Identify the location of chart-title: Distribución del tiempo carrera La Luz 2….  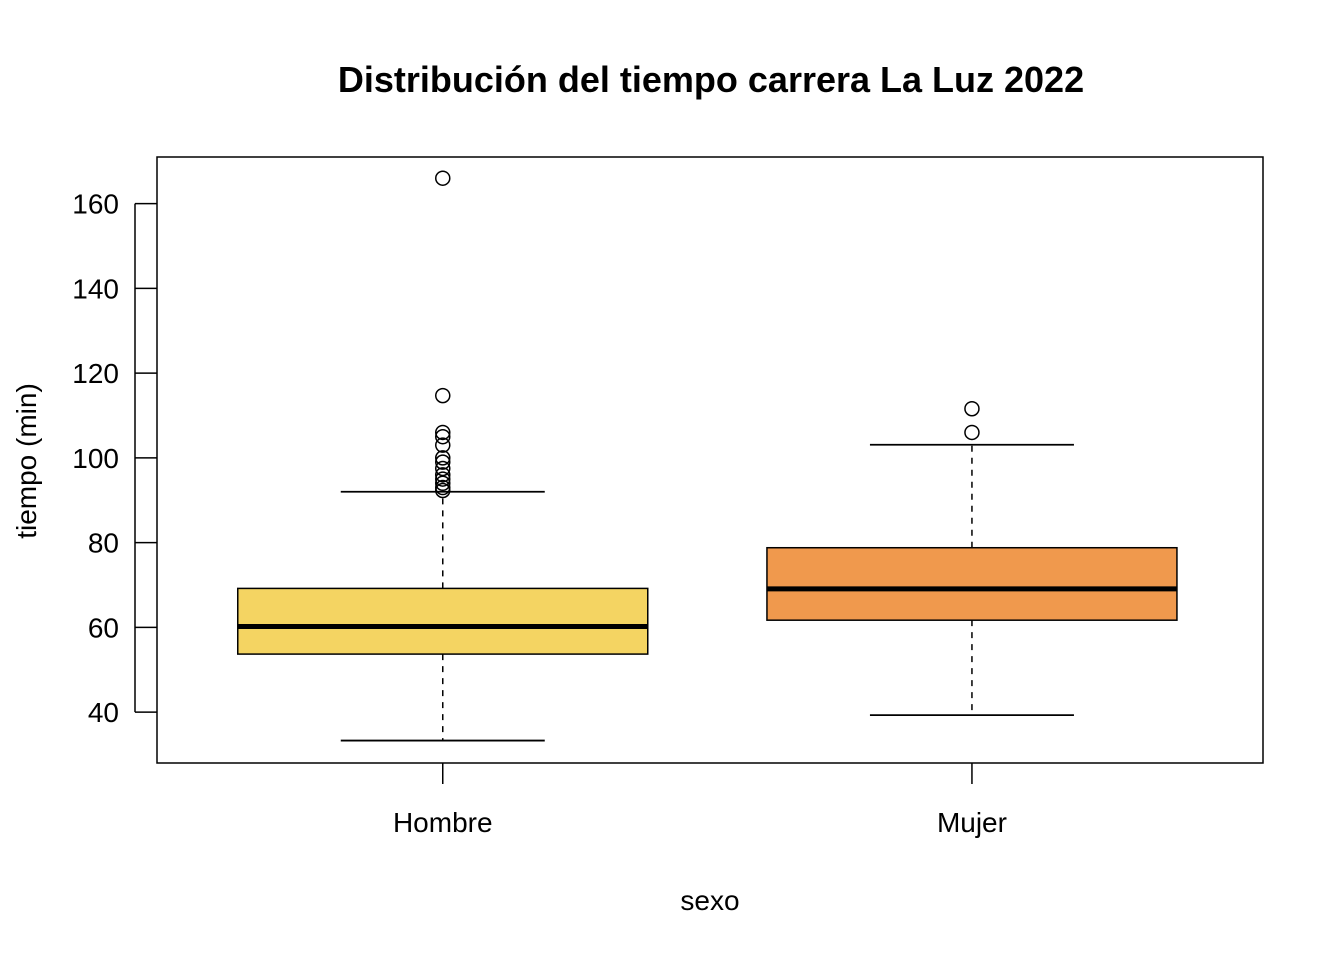
(711, 79).